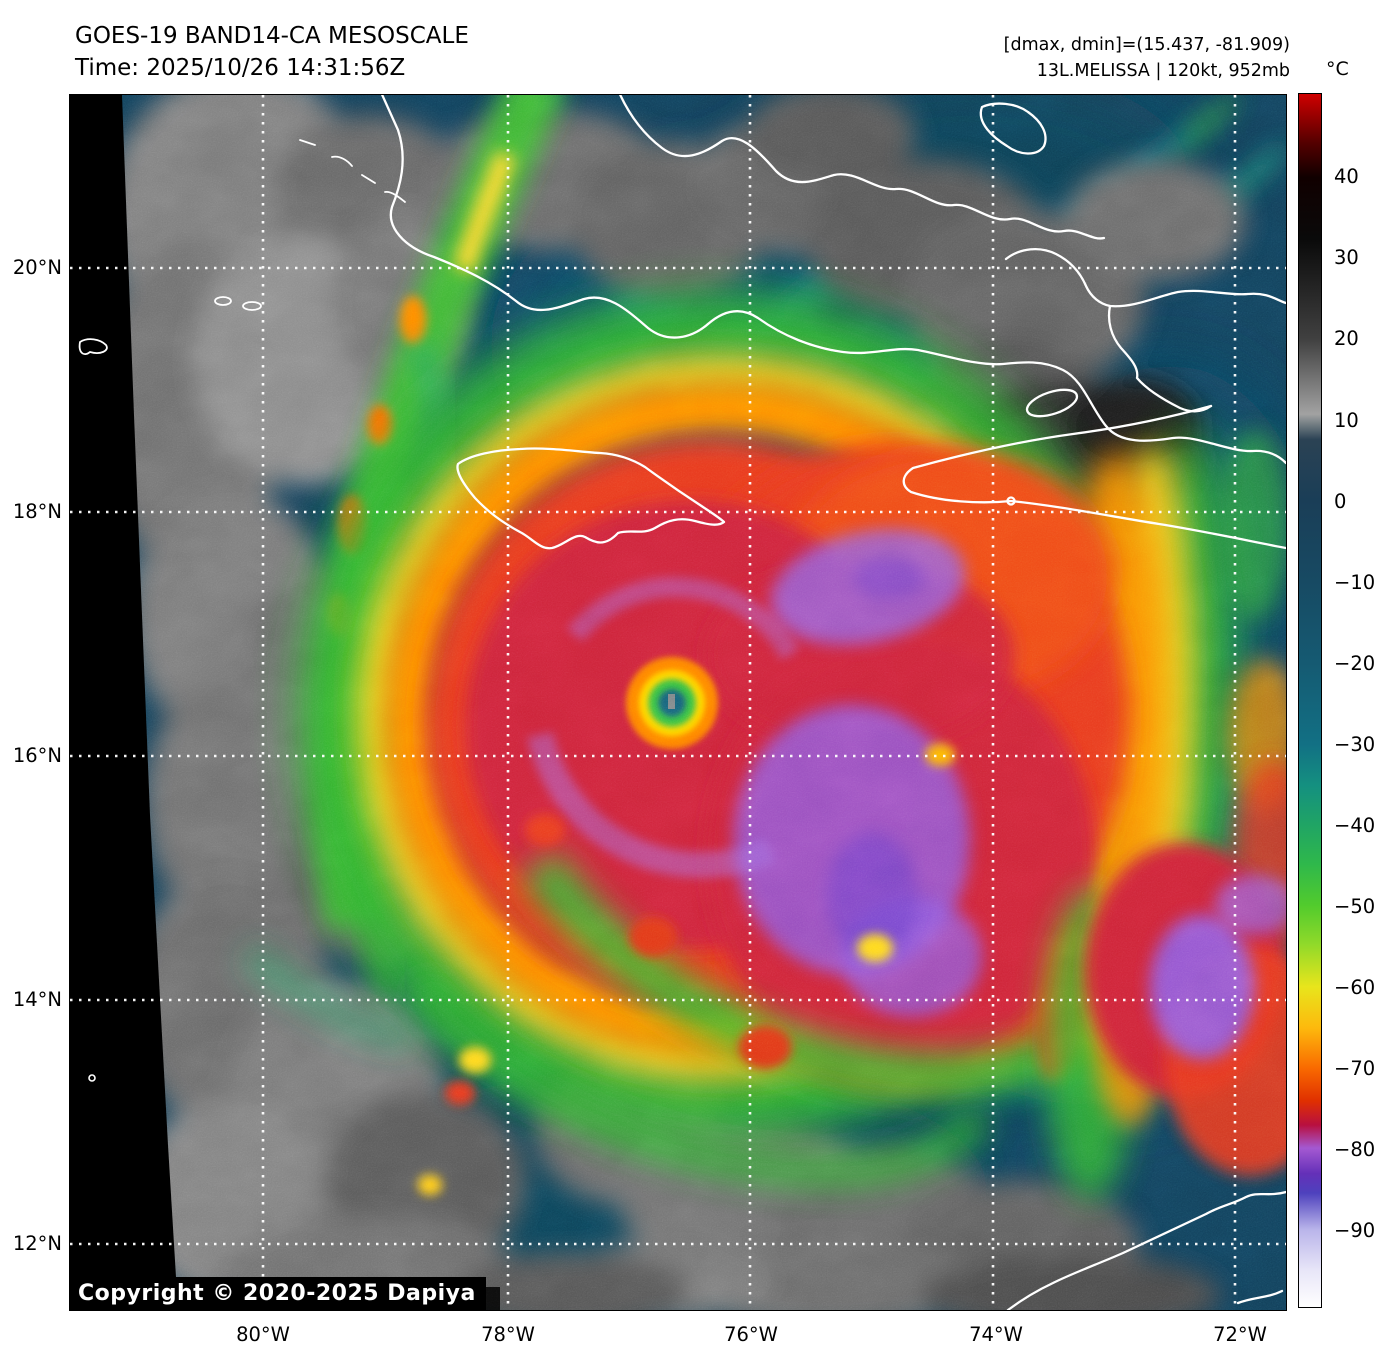 The width and height of the screenshot is (1390, 1359). Describe the element at coordinates (1346, 257) in the screenshot. I see `colorbar-tick: 30` at that location.